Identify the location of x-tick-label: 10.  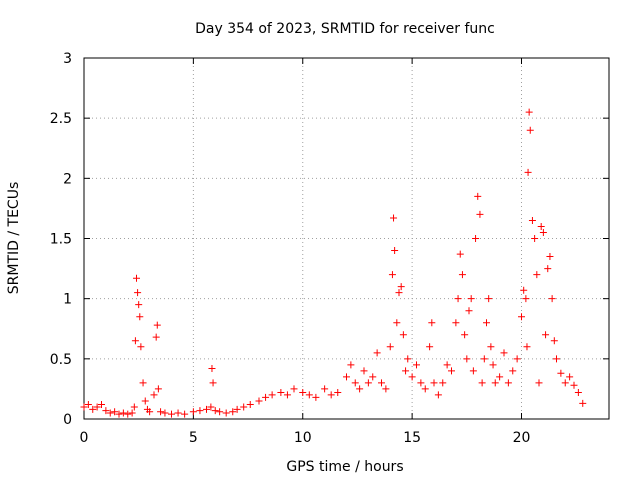
(303, 438).